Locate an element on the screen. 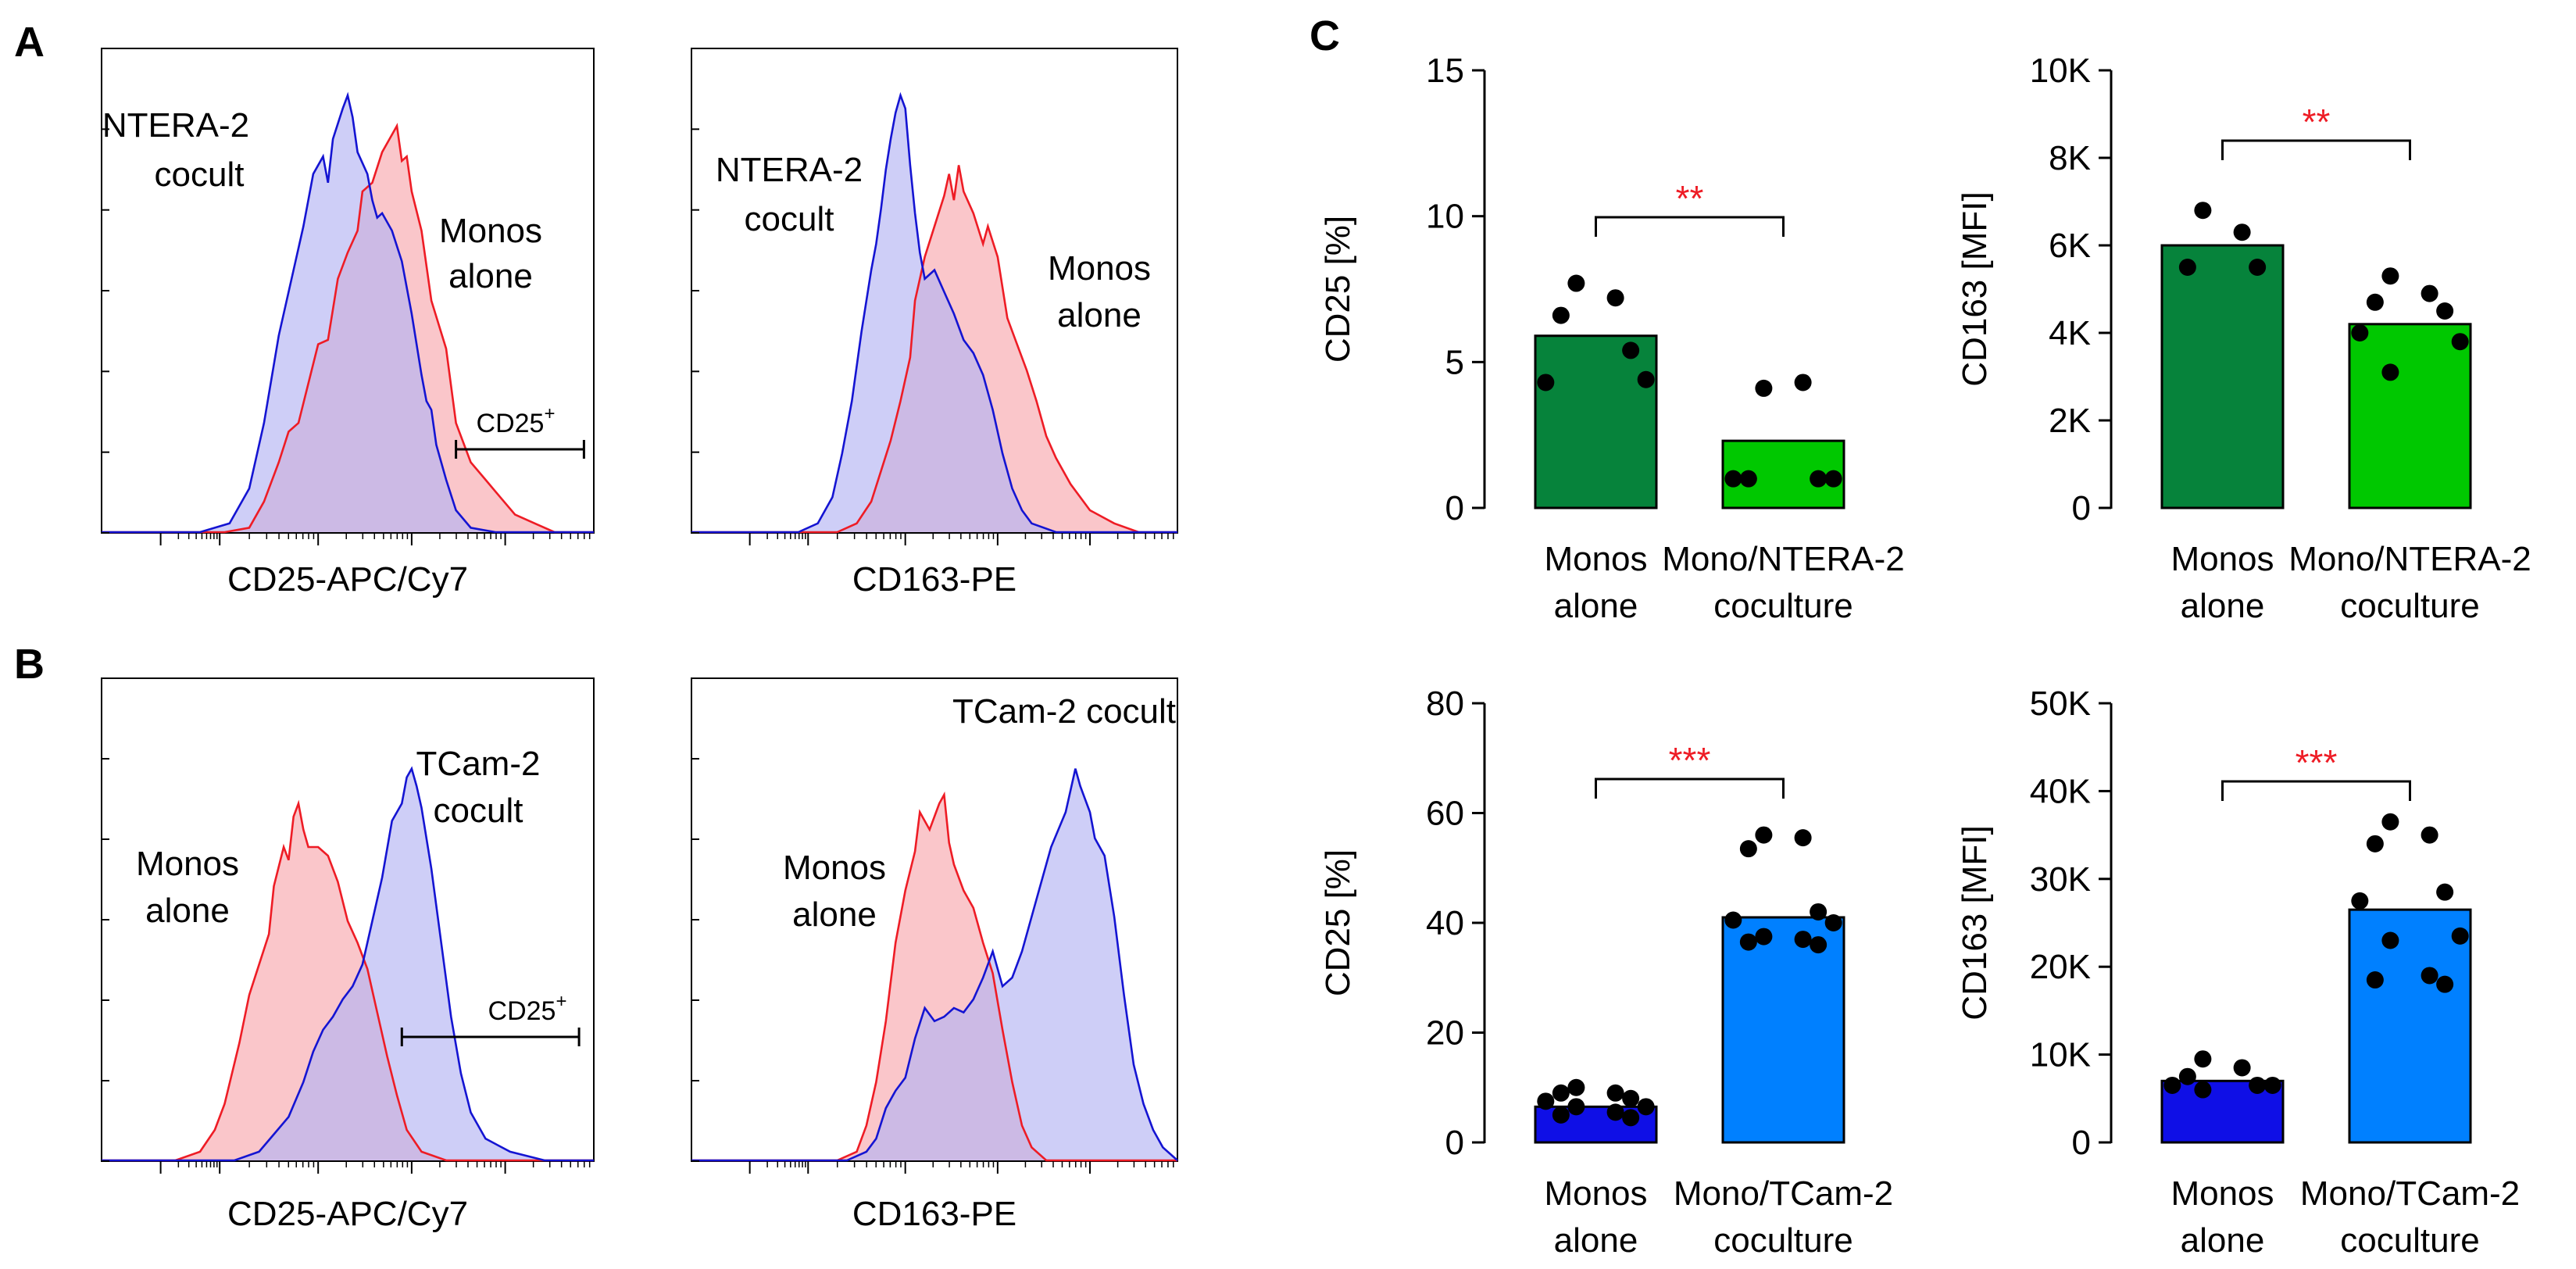  category-label: Mono/NTERA-2 is located at coordinates (2409, 559).